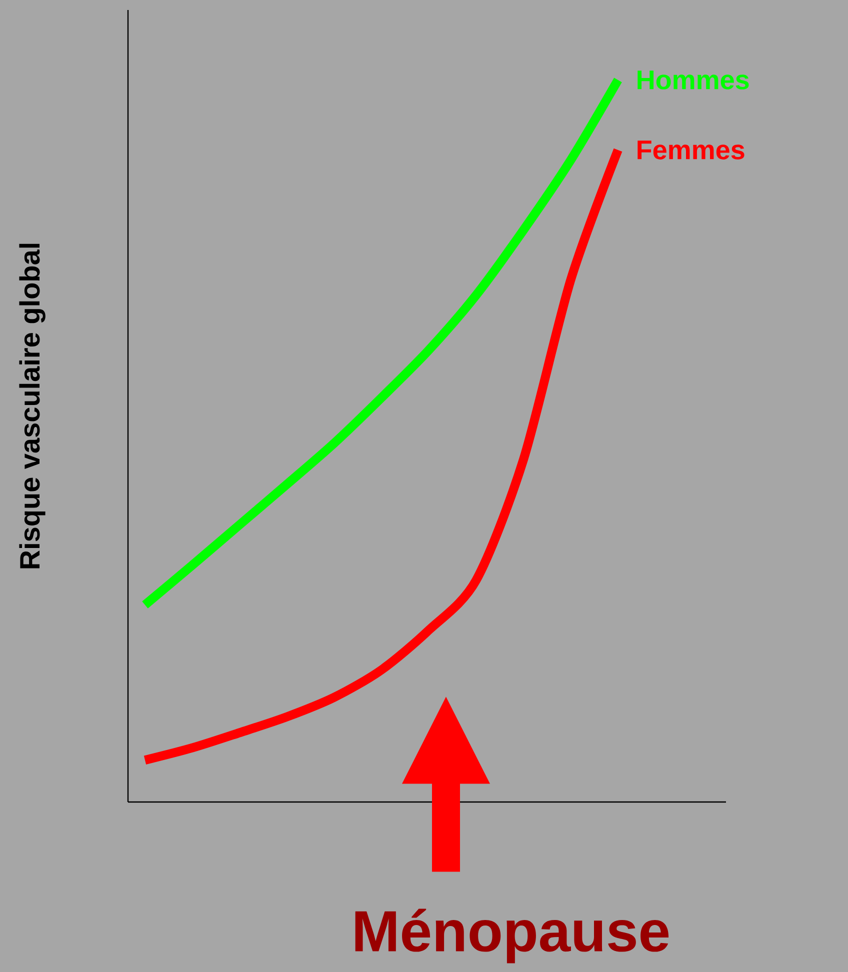 The image size is (848, 972). What do you see at coordinates (691, 150) in the screenshot?
I see `series-label: Femmes` at bounding box center [691, 150].